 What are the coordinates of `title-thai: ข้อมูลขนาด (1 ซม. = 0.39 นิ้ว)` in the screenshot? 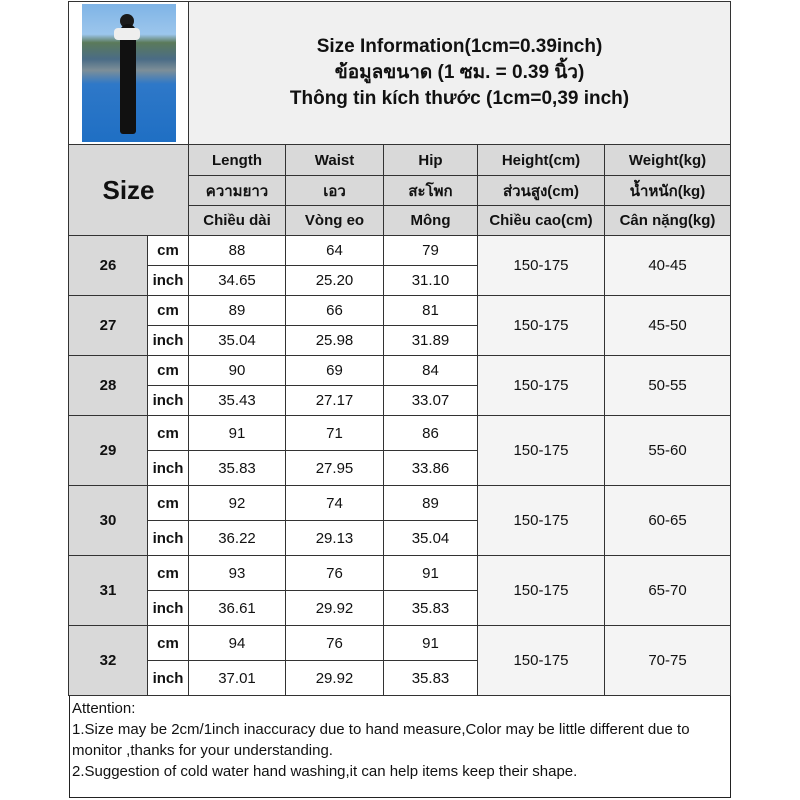 It's located at (459, 72).